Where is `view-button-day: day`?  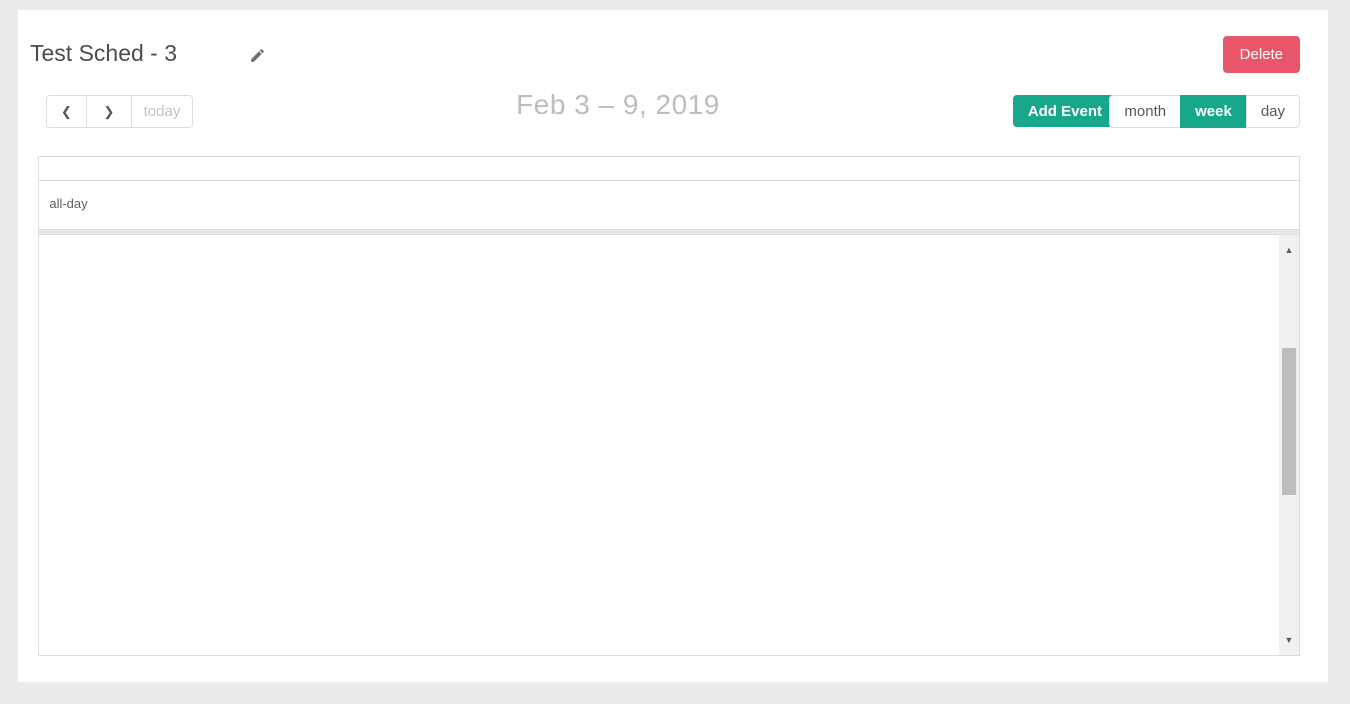 view-button-day: day is located at coordinates (1272, 111).